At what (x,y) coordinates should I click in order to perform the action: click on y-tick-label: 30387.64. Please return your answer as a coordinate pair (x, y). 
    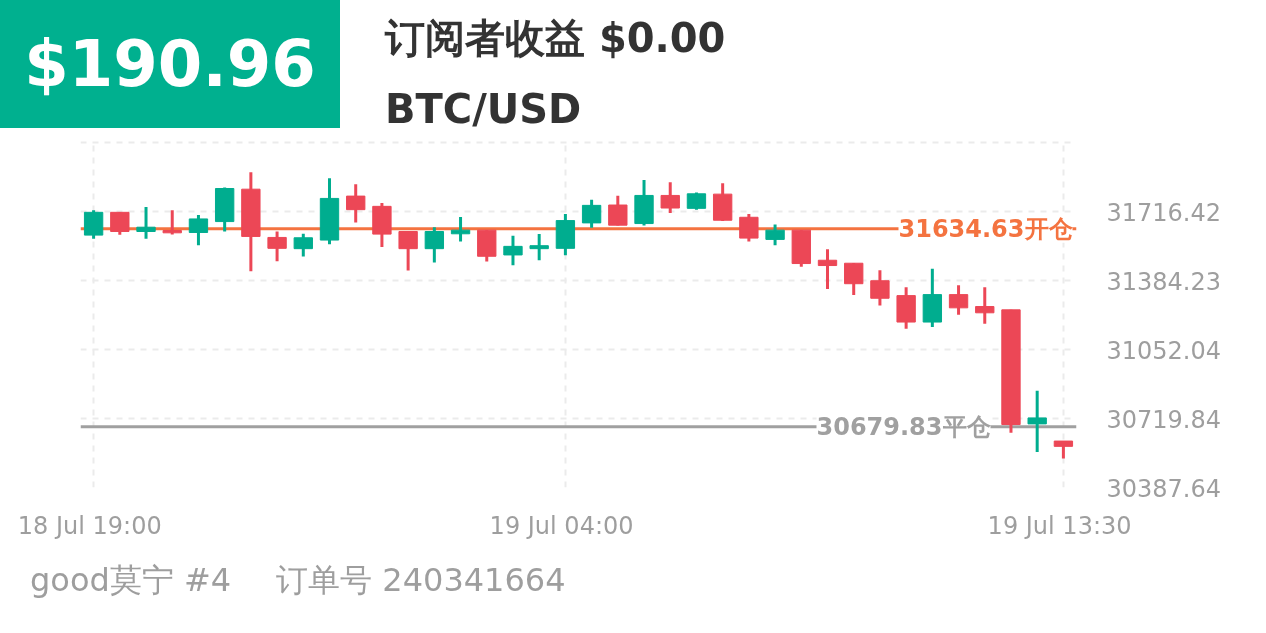
    Looking at the image, I should click on (1164, 488).